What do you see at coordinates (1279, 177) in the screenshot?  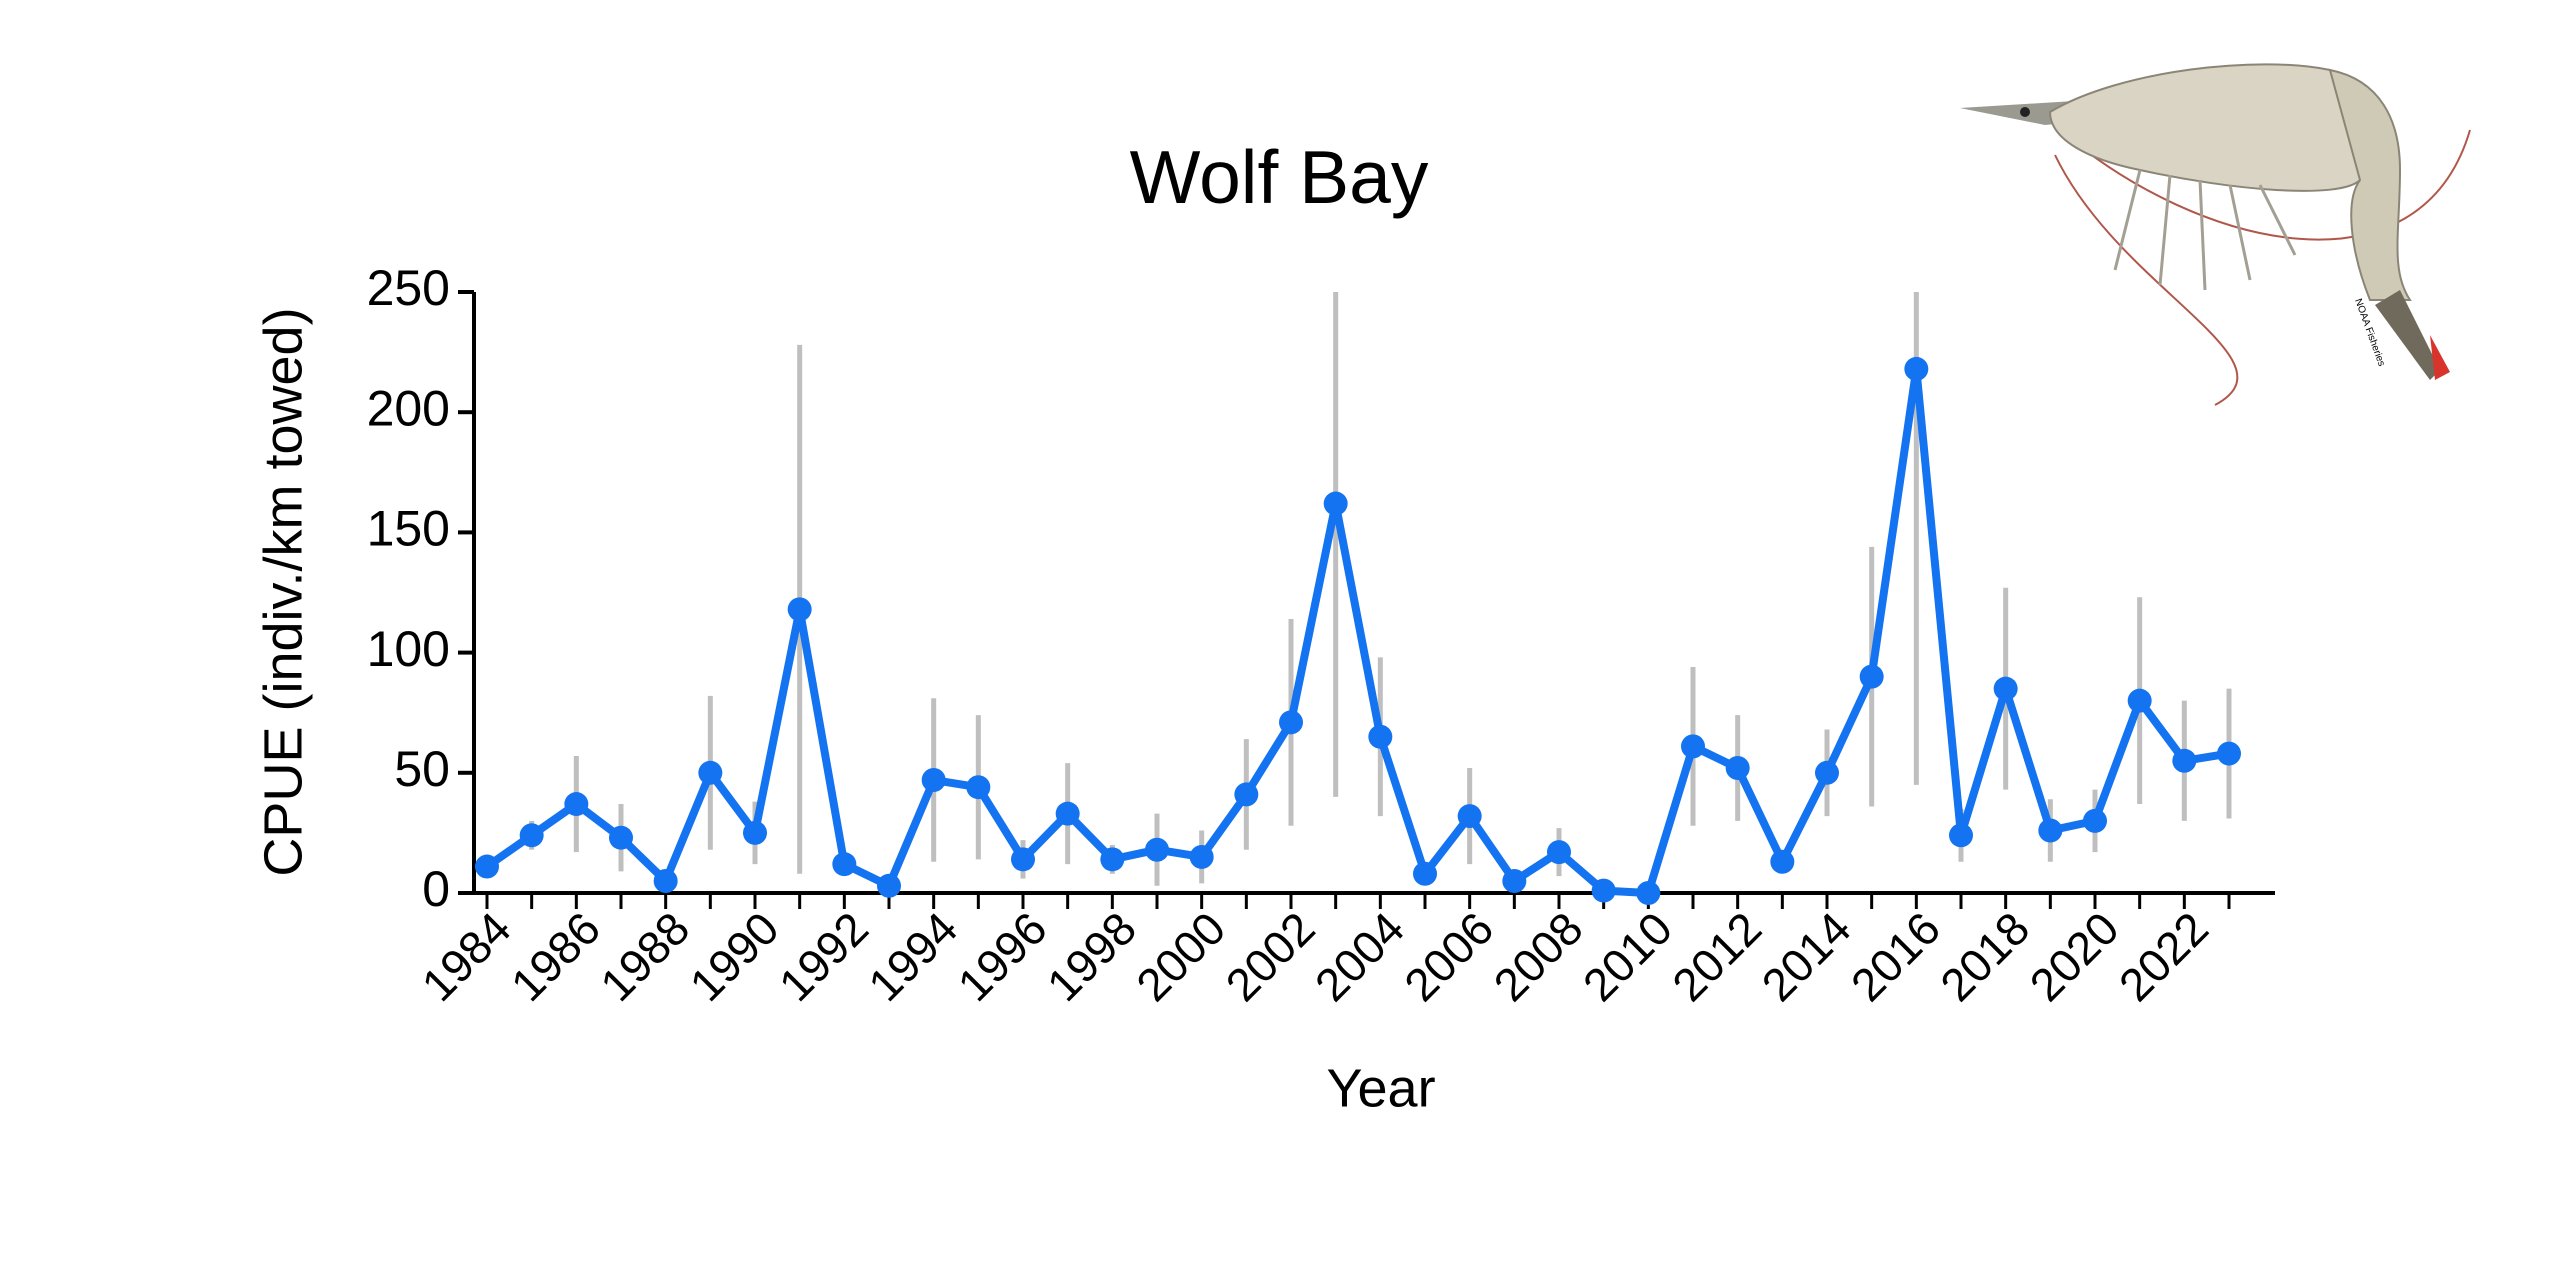 I see `chart-title: Wolf Bay` at bounding box center [1279, 177].